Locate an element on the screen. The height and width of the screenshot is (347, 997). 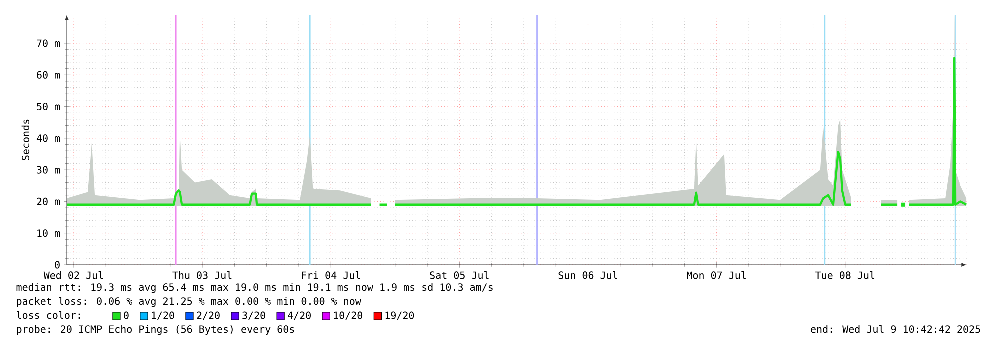
legend-label: 1/20 is located at coordinates (163, 316).